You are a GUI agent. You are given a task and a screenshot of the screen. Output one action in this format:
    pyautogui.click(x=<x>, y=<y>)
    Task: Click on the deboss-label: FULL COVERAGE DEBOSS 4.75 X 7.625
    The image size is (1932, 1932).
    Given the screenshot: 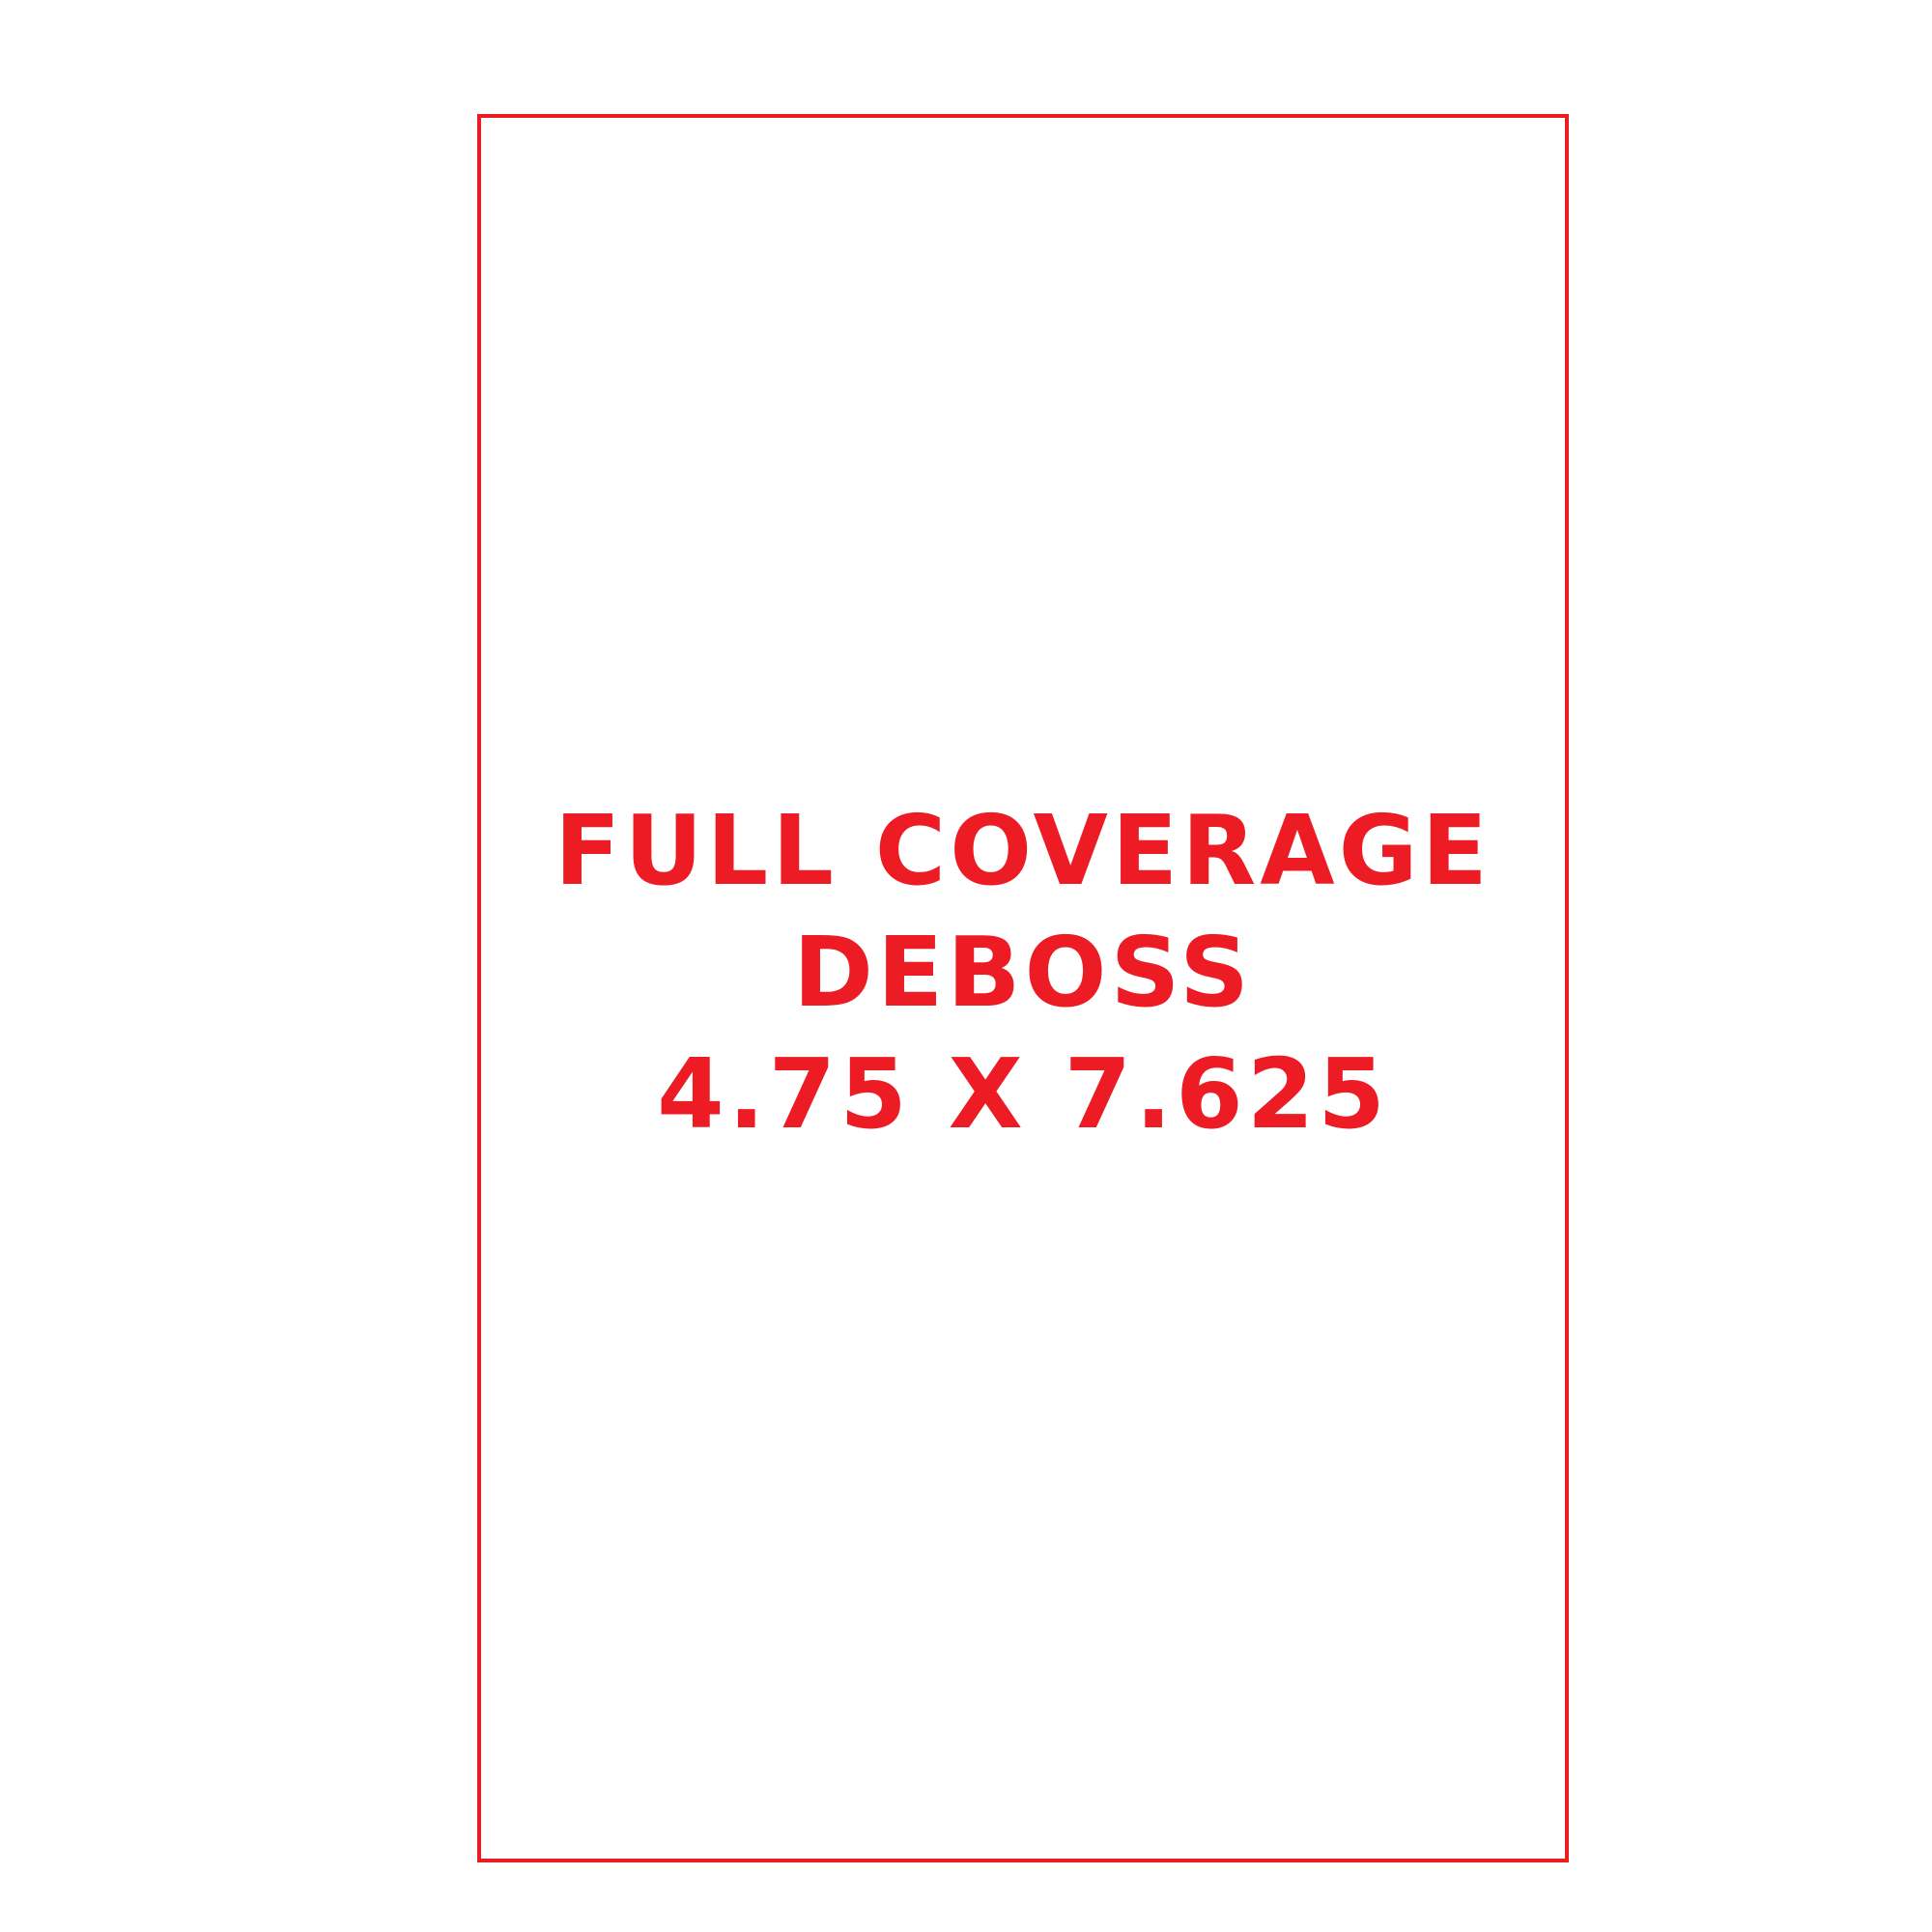 What is the action you would take?
    pyautogui.click(x=1023, y=972)
    